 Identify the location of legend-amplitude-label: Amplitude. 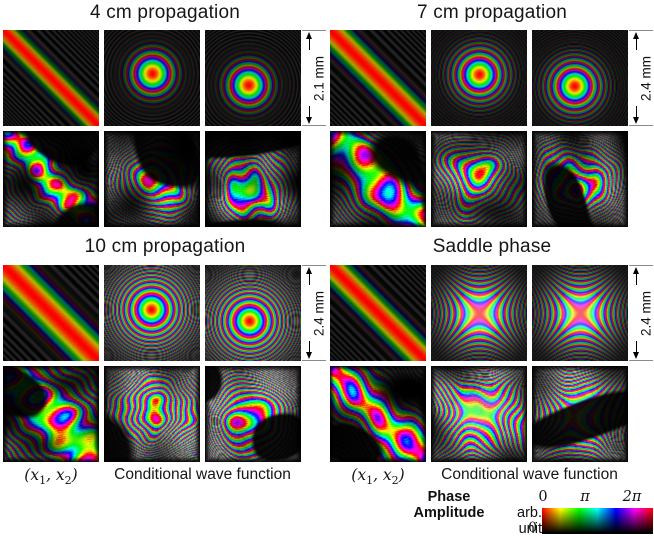
(449, 513).